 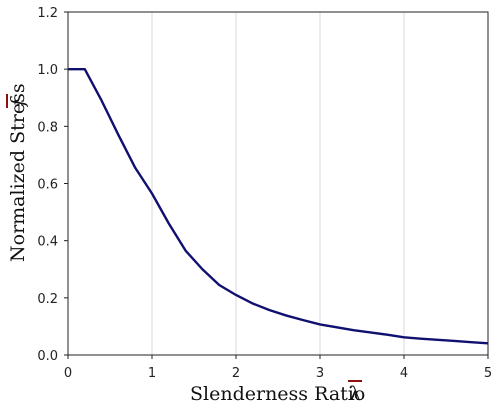 What do you see at coordinates (277, 394) in the screenshot?
I see `x-axis-title: Slenderness Ratio` at bounding box center [277, 394].